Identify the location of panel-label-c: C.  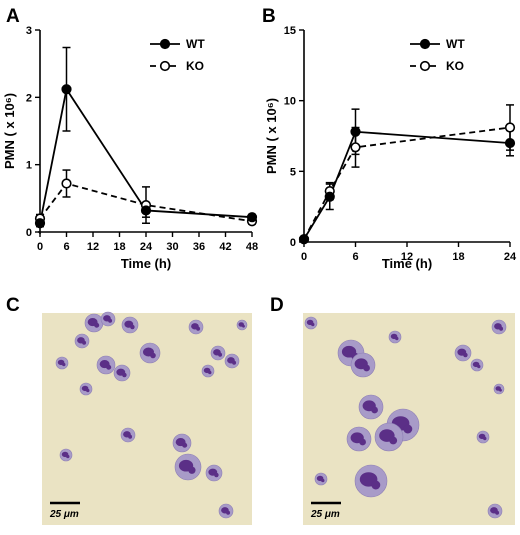
(13, 305).